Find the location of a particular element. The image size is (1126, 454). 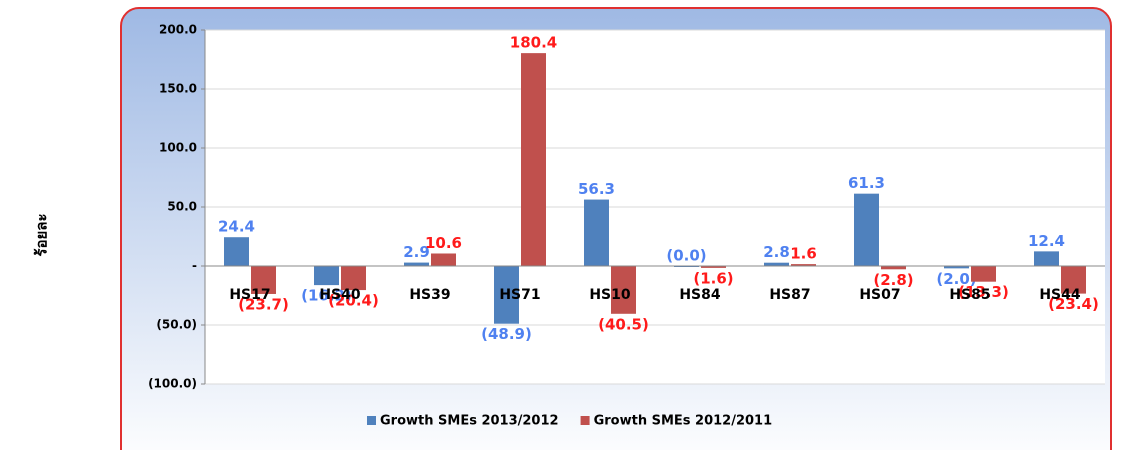

data-label: (20.4) is located at coordinates (353, 301).